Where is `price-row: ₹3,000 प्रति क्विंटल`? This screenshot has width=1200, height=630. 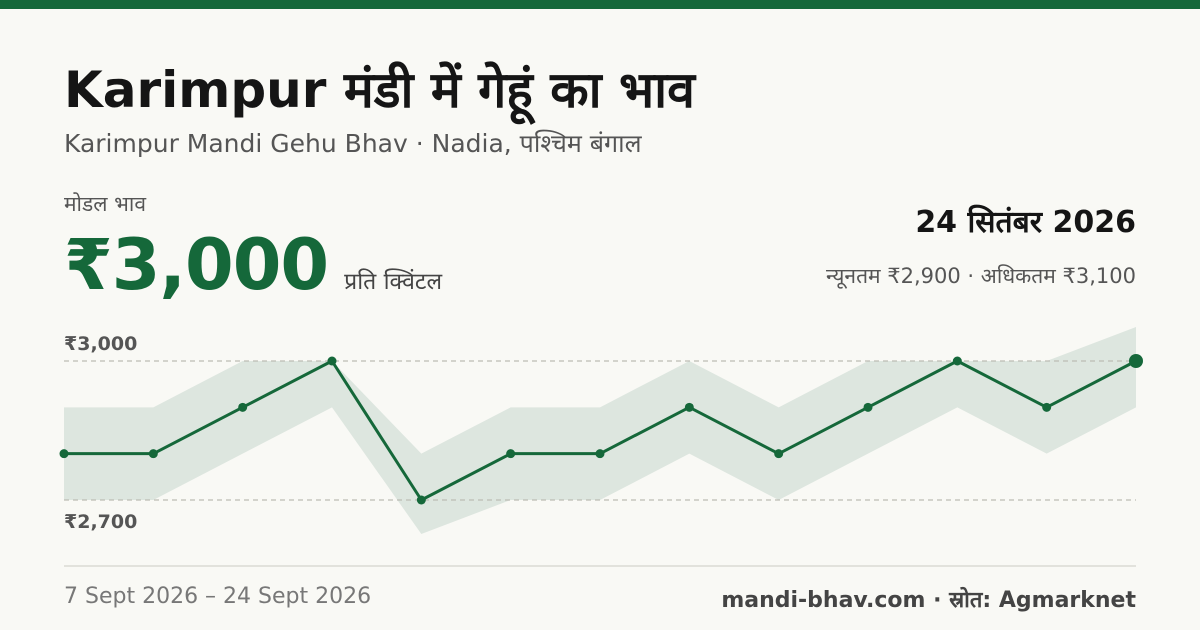
price-row: ₹3,000 प्रति क्विंटल is located at coordinates (253, 265).